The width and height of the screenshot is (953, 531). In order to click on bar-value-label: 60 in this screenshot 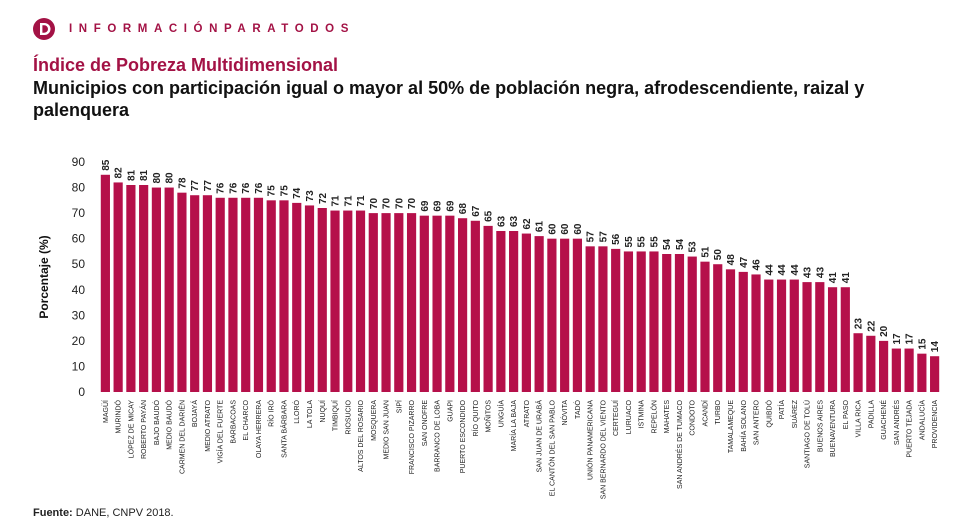, I will do `click(578, 229)`.